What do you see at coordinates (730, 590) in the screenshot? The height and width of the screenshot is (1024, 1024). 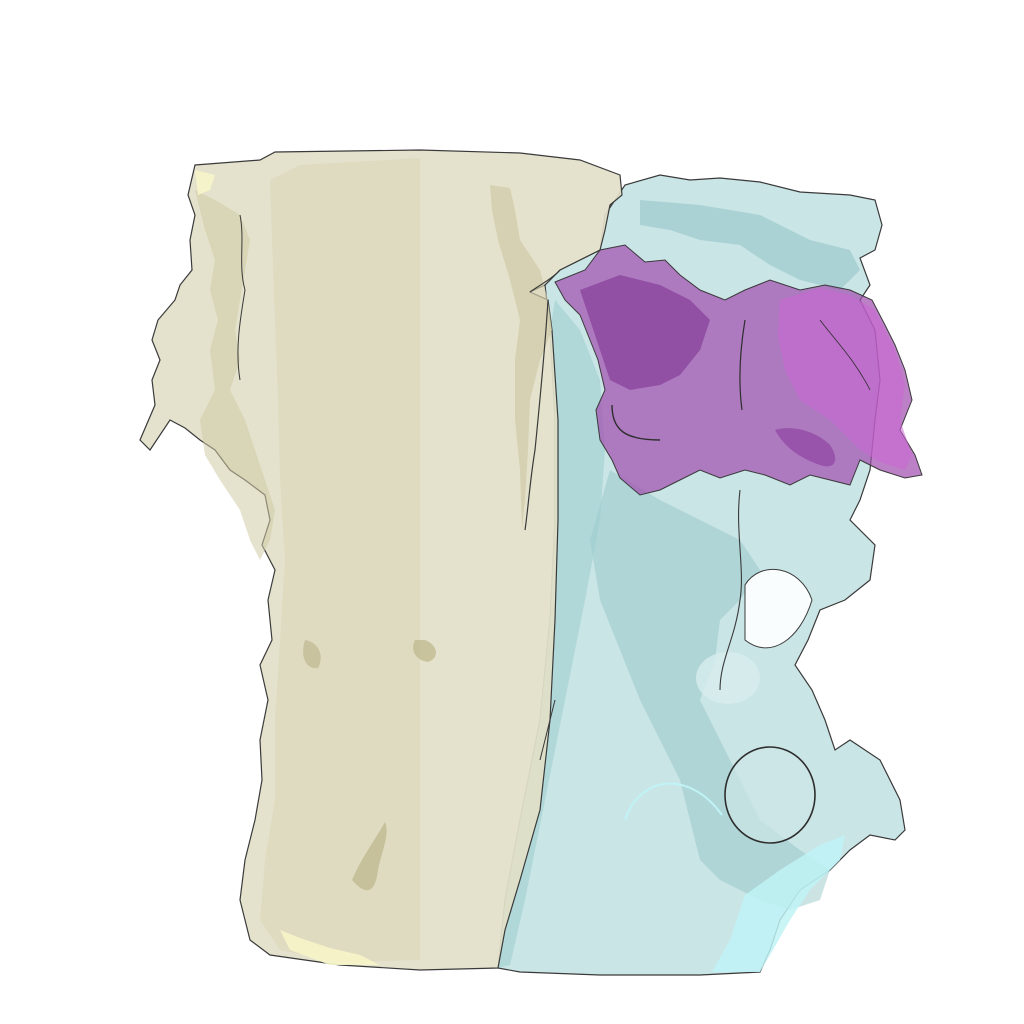 I see `cyan-crease` at bounding box center [730, 590].